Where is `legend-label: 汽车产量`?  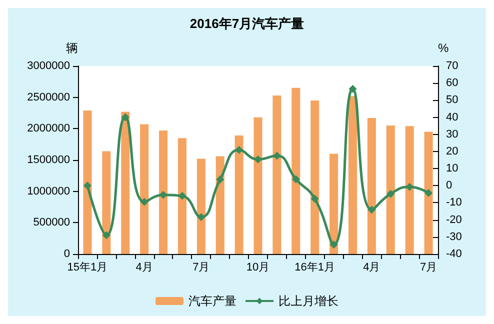
legend-label: 汽车产量 is located at coordinates (212, 301).